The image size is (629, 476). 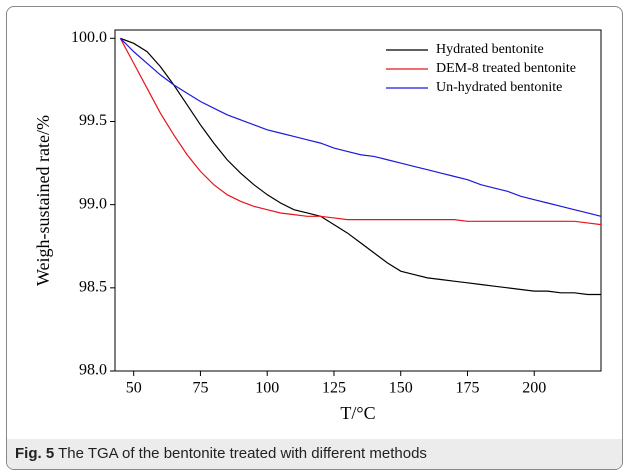 I want to click on y-tick-label: 98.5, so click(x=93, y=287).